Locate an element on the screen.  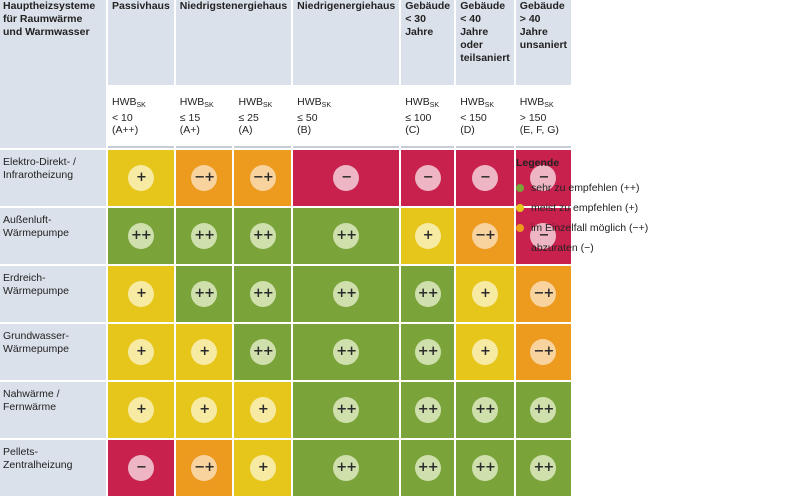
table-row: Erdreich-Wärmepumpe + ++ ++ ++ ++ + −+ is located at coordinates (286, 294).